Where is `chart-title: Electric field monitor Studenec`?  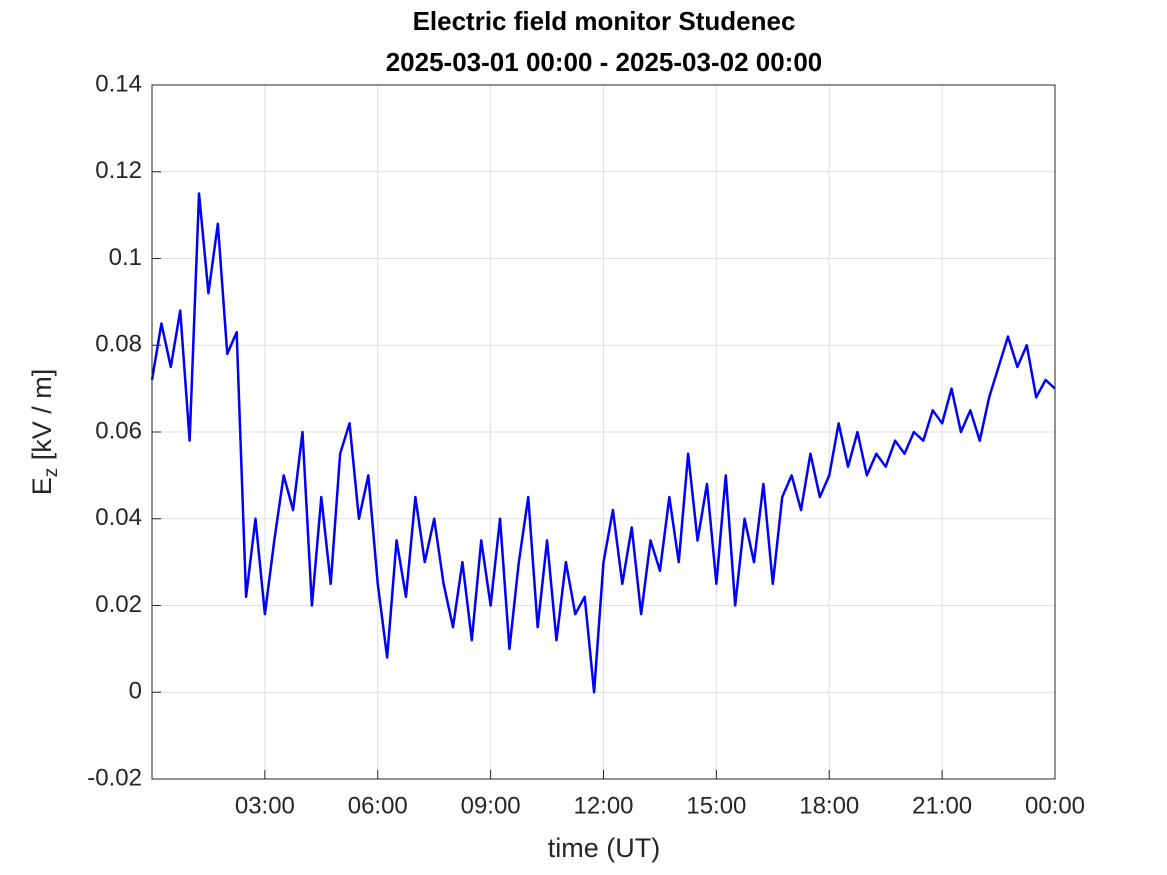
chart-title: Electric field monitor Studenec is located at coordinates (604, 21).